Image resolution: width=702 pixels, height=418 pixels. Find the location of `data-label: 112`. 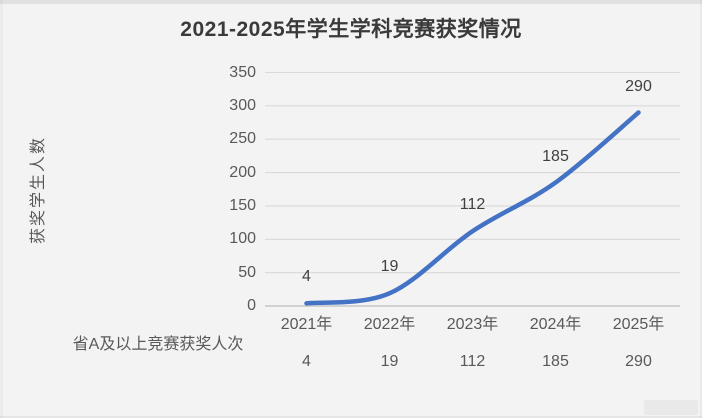

data-label: 112 is located at coordinates (472, 205).